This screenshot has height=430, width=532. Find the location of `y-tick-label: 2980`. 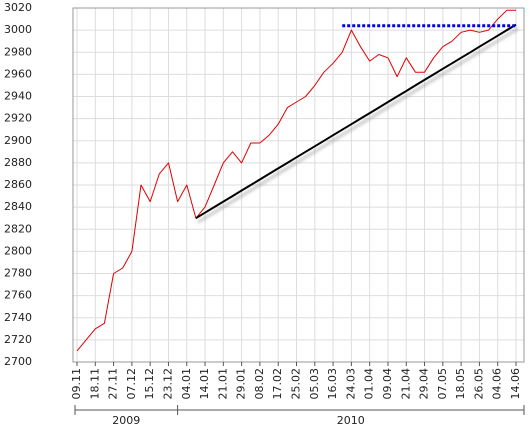

y-tick-label: 2980 is located at coordinates (18, 51).